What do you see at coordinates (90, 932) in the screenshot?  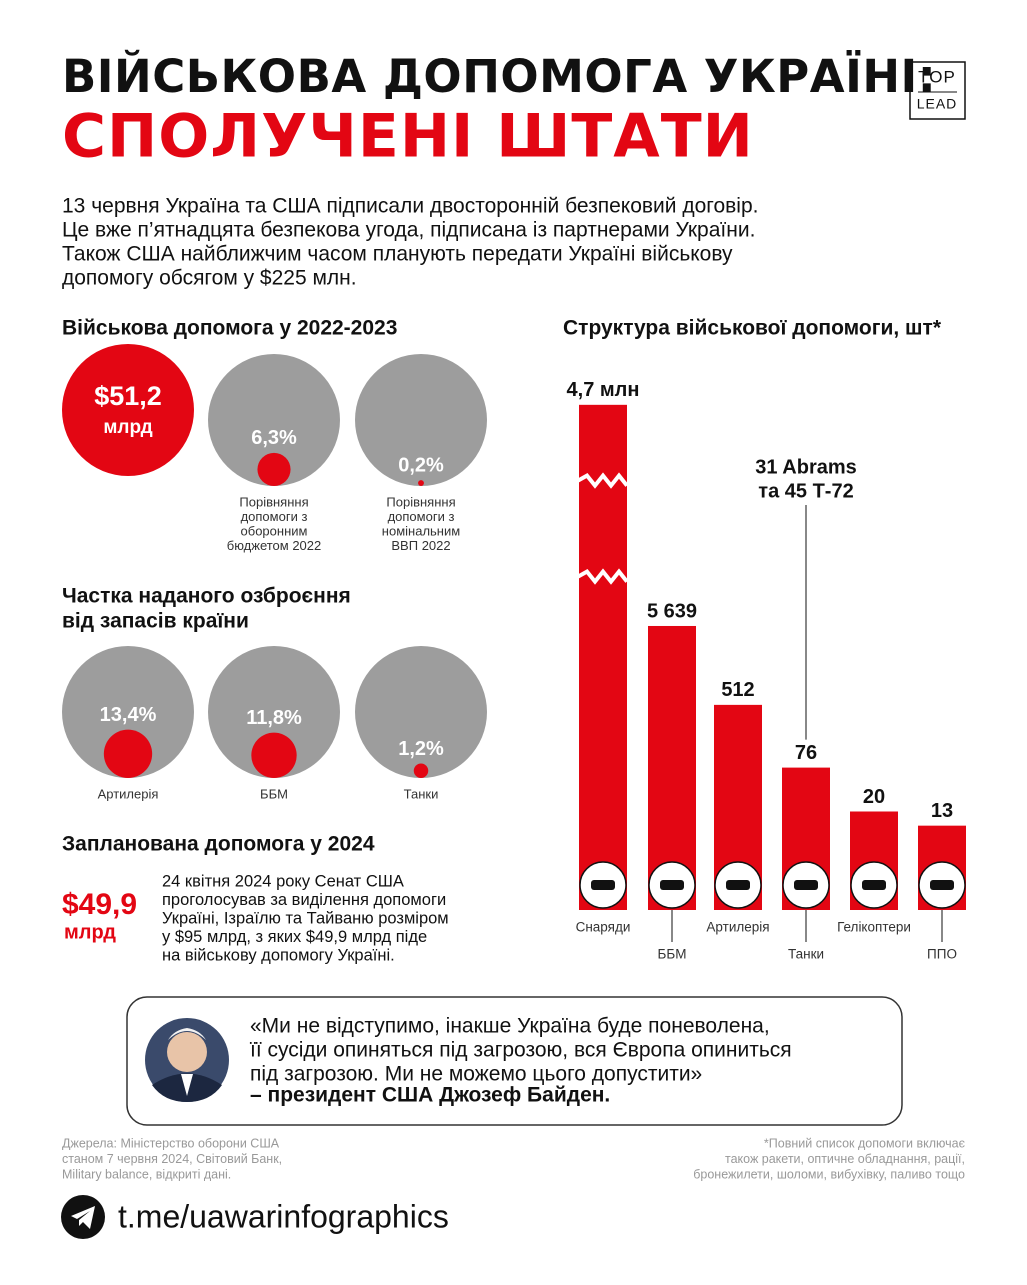 I see `planned-unit: млрд` at bounding box center [90, 932].